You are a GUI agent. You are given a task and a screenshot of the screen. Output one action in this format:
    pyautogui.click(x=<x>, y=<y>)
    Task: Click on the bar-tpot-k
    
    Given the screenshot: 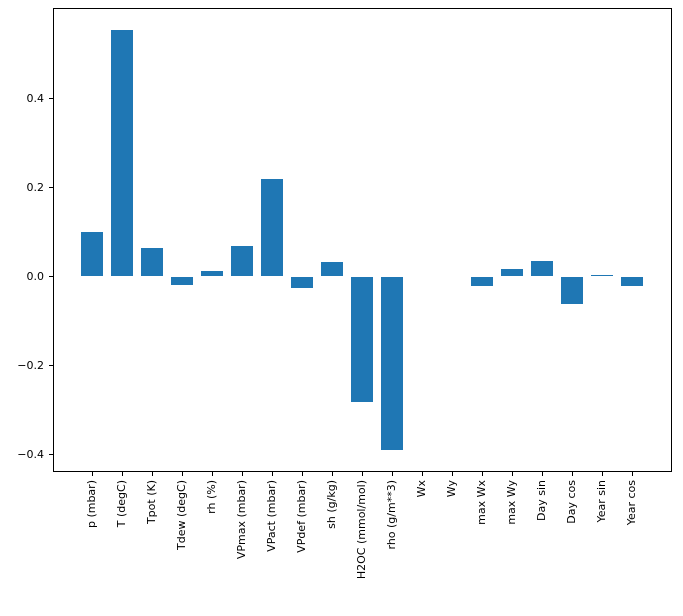 What is the action you would take?
    pyautogui.click(x=152, y=262)
    